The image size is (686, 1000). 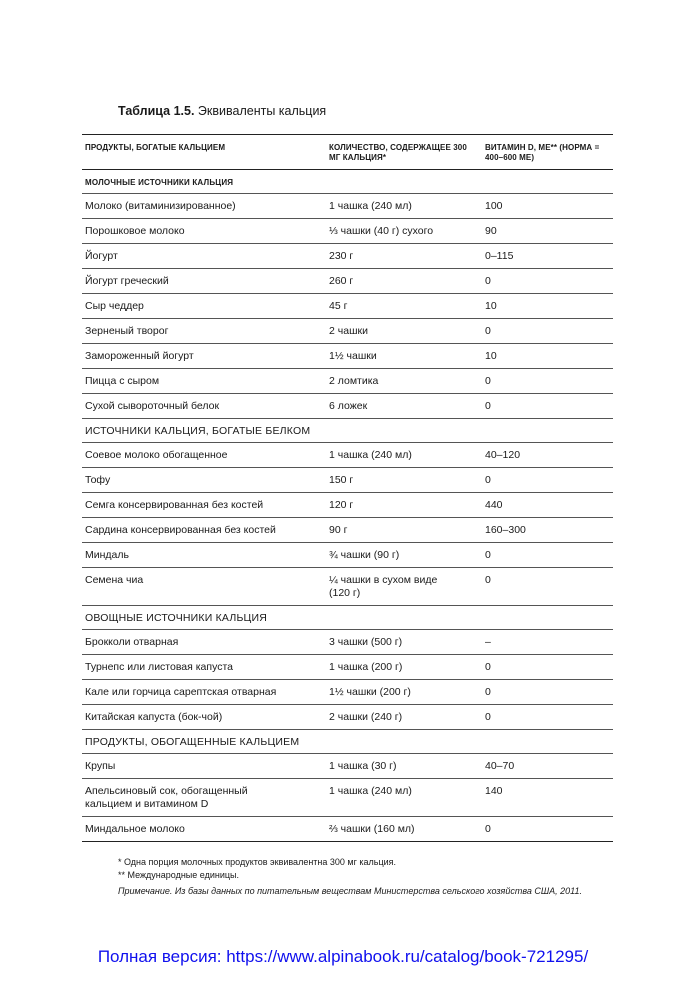 I want to click on cell-quantity: 2 ломтика, so click(x=354, y=381).